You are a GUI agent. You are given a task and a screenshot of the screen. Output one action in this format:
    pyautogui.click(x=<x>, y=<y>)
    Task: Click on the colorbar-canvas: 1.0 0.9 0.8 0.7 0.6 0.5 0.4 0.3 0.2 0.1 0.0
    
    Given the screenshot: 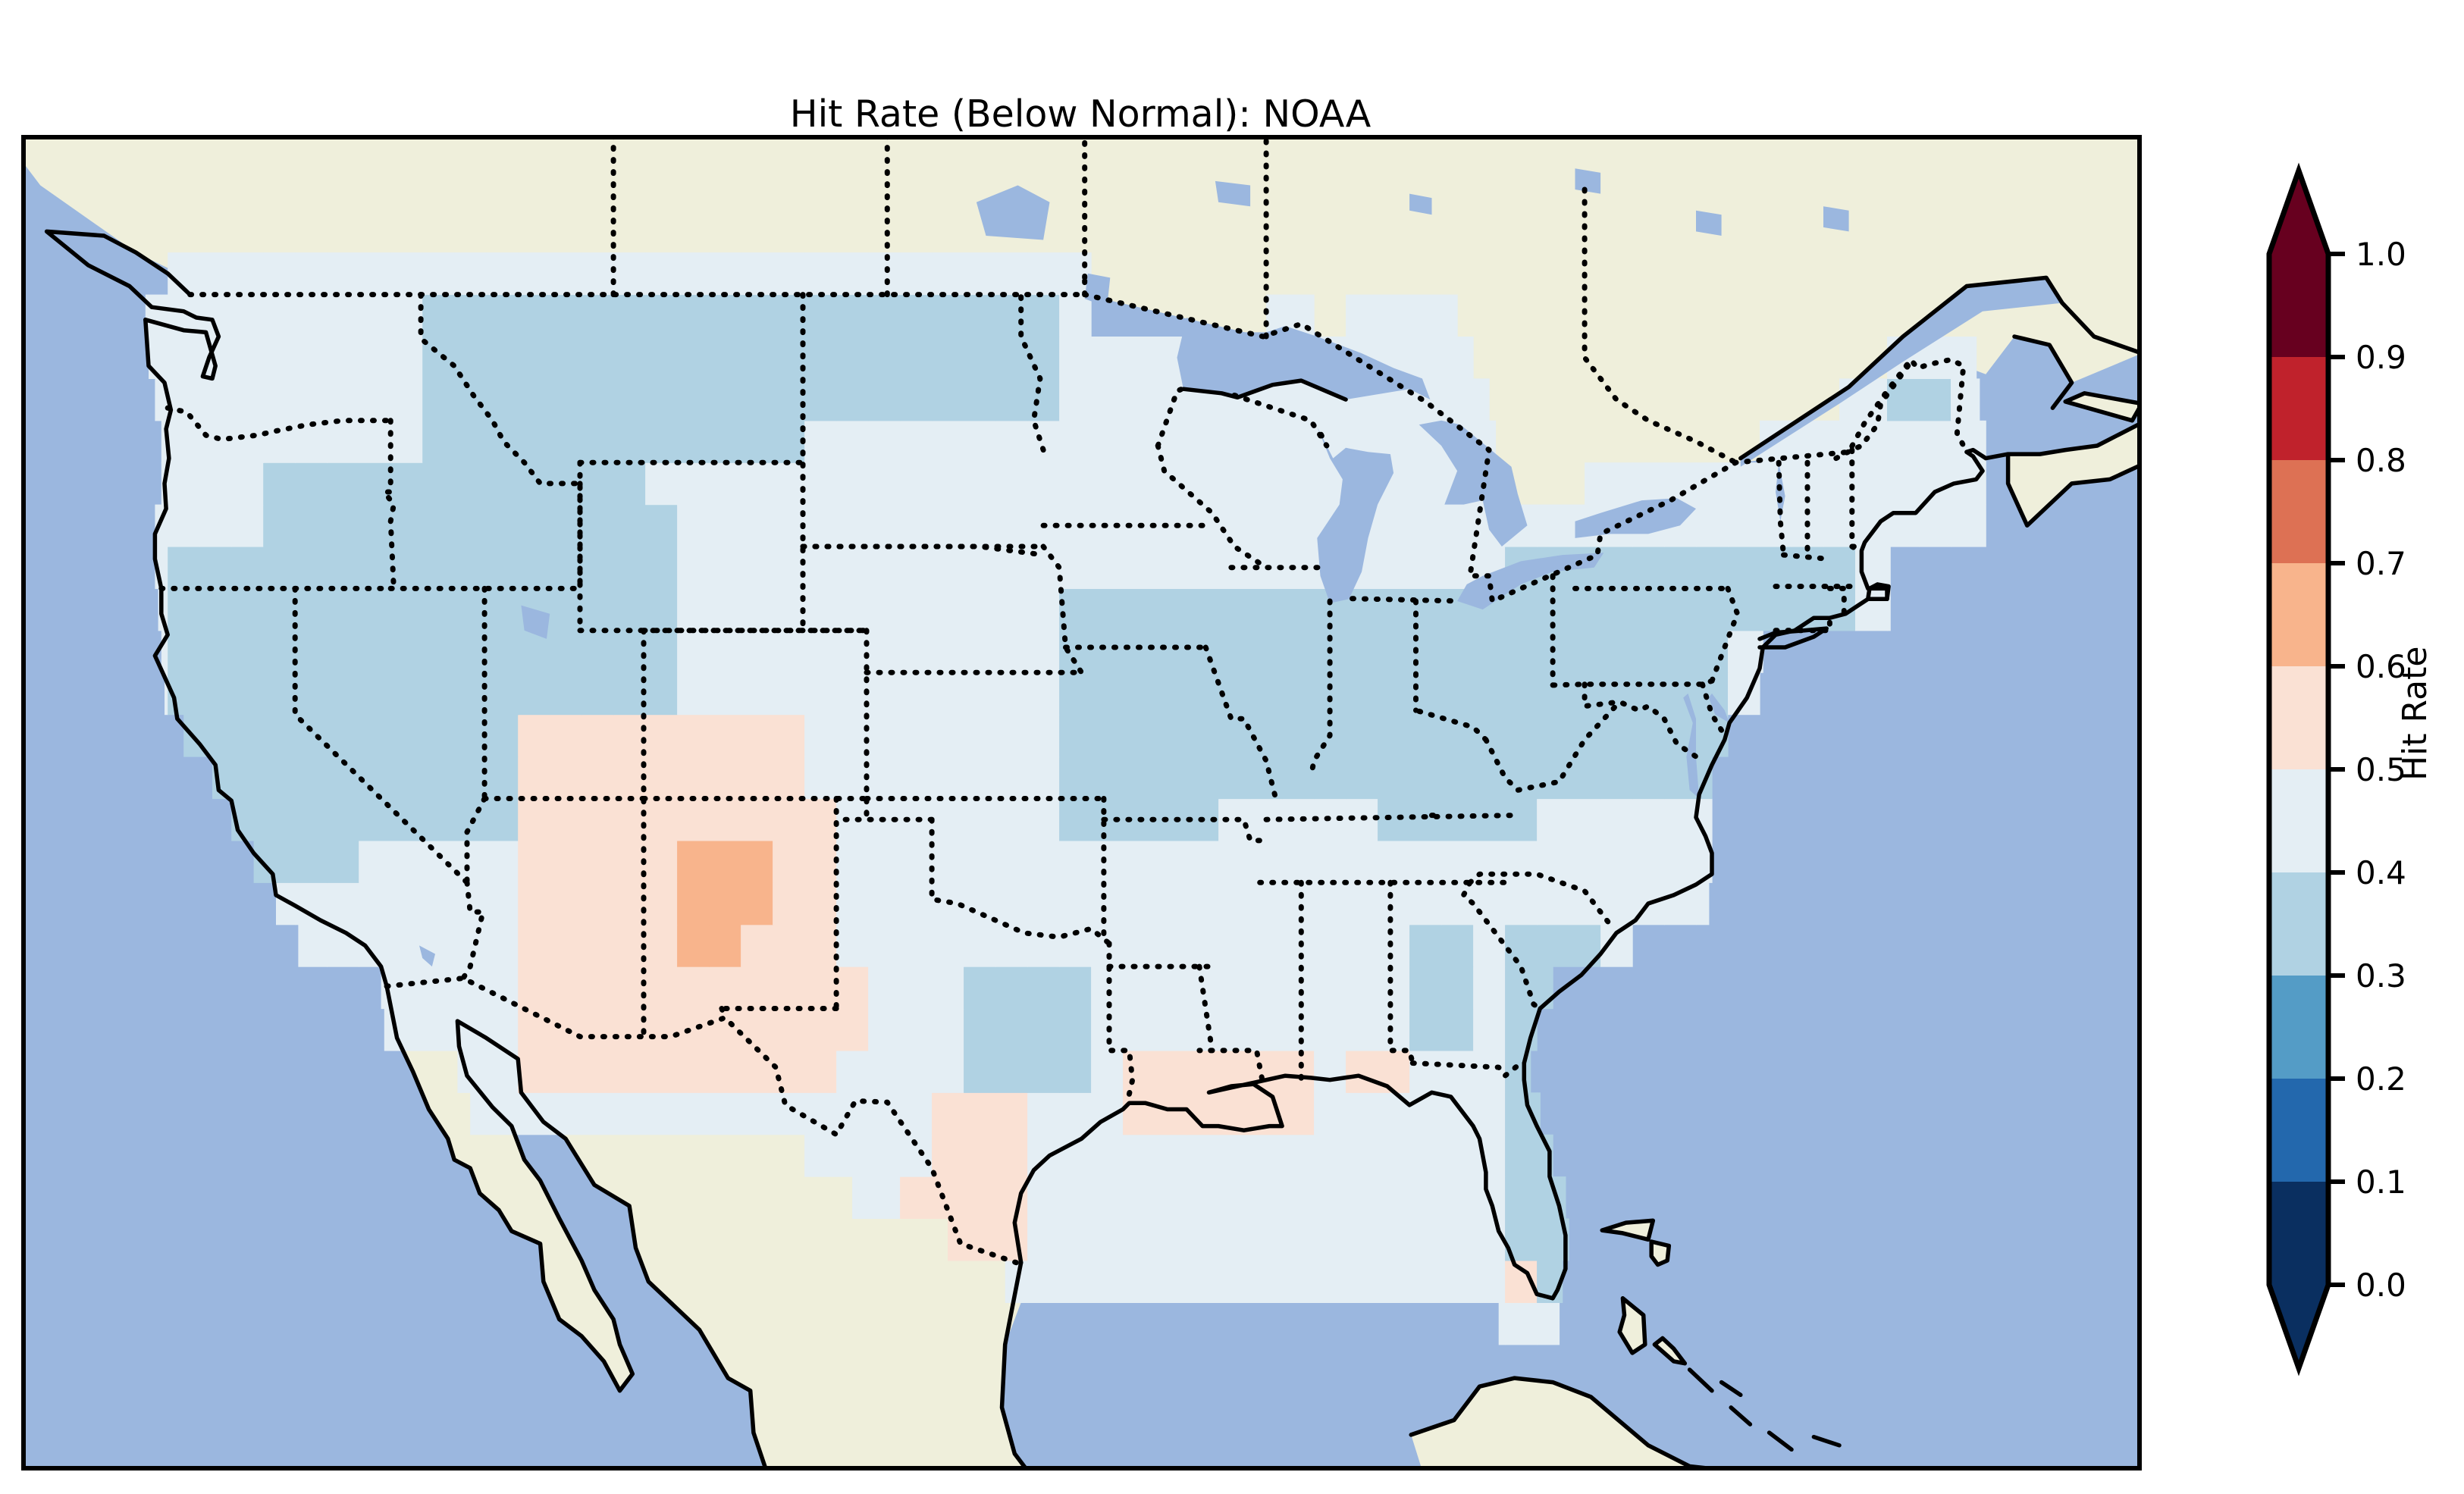 What is the action you would take?
    pyautogui.click(x=2364, y=765)
    